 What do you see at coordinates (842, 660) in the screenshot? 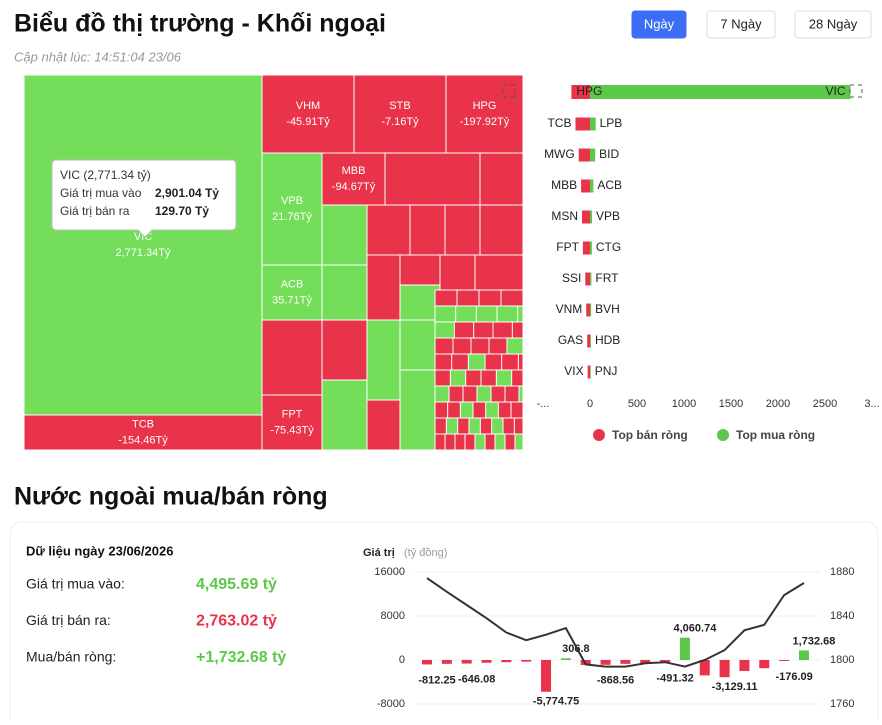
I see `y2-tick-label: 1800` at bounding box center [842, 660].